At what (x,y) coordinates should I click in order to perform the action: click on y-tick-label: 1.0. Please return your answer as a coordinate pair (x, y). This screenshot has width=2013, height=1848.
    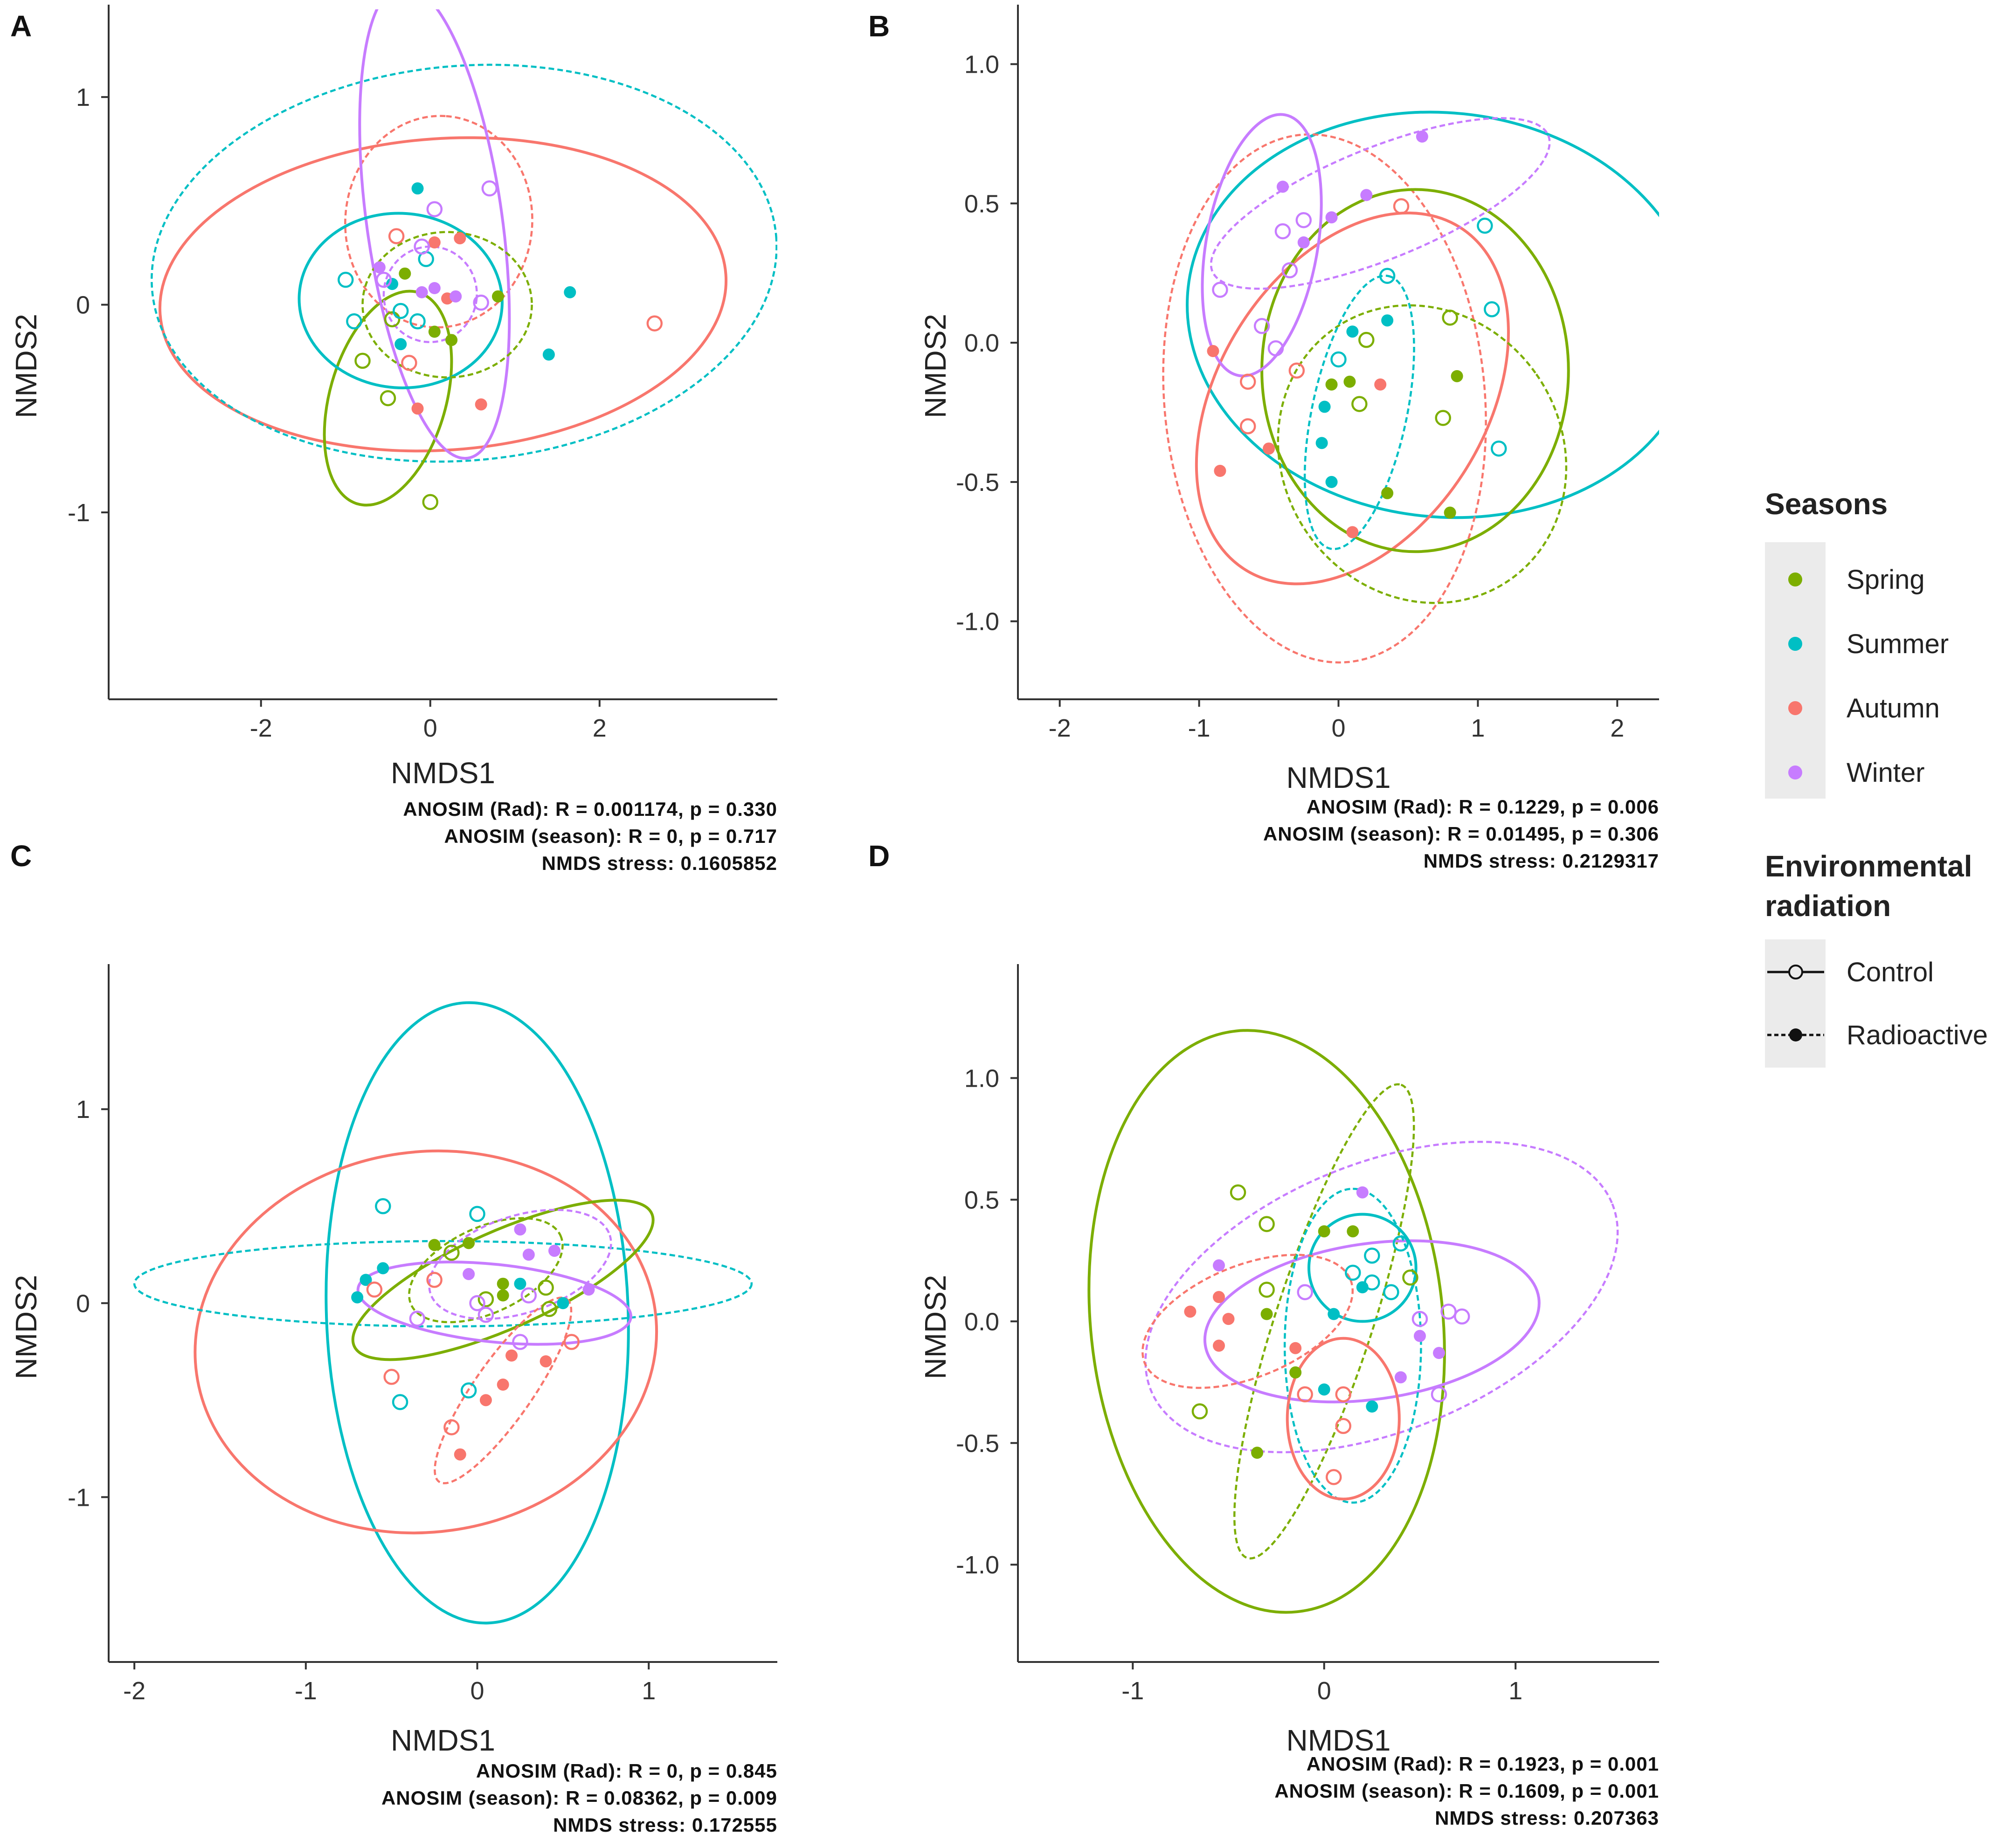
    Looking at the image, I should click on (981, 1078).